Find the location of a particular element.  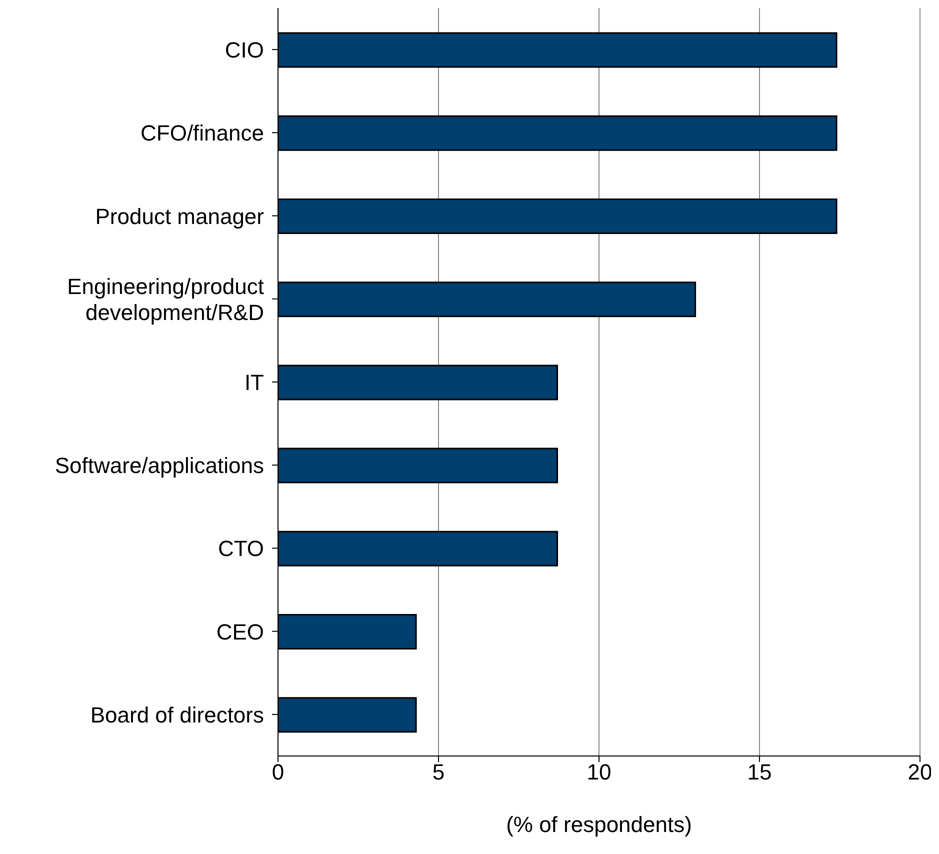

x-tick-label: 0 is located at coordinates (278, 772).